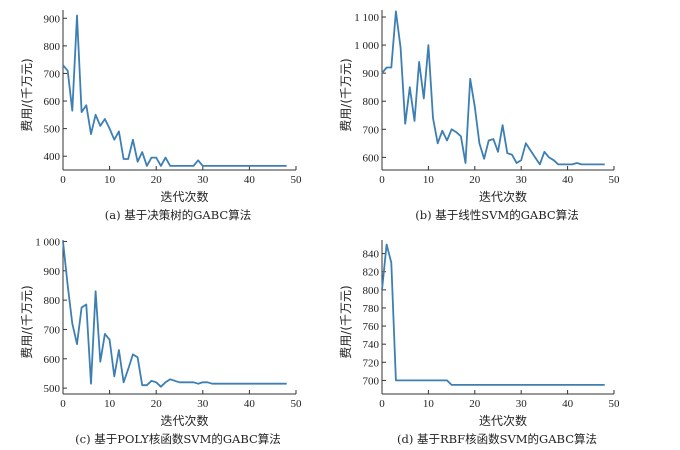 This screenshot has height=450, width=680. What do you see at coordinates (496, 215) in the screenshot?
I see `chart-caption: (b) 基于线性SVM的GABC算法` at bounding box center [496, 215].